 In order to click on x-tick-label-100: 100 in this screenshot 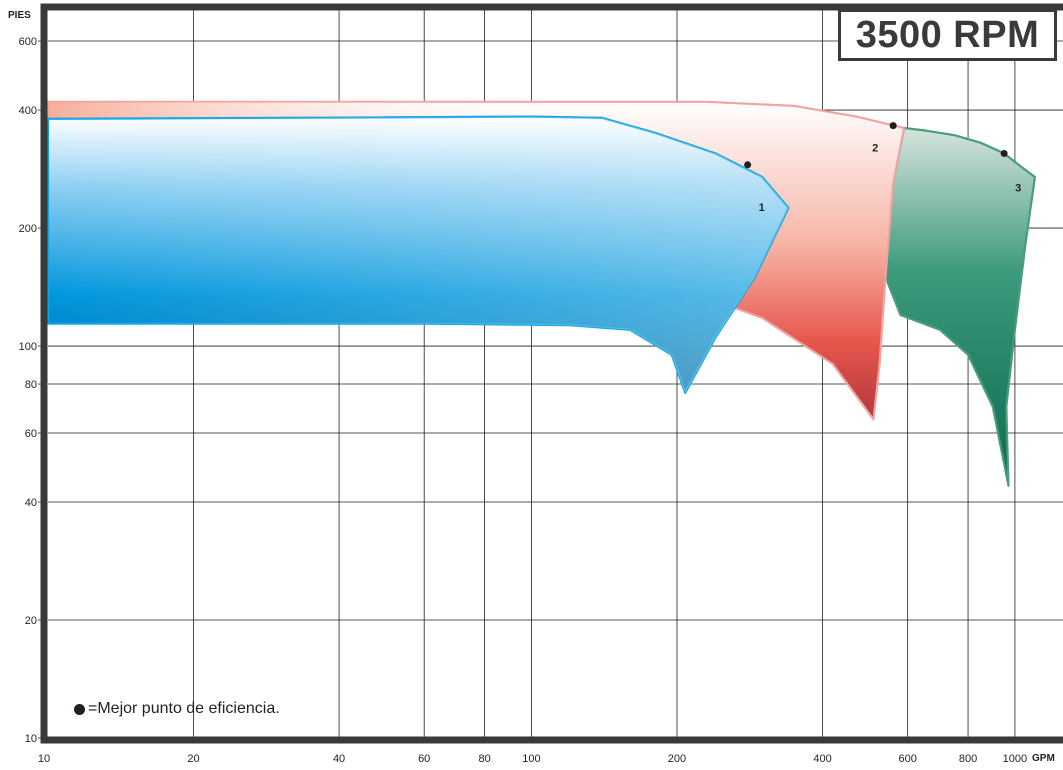, I will do `click(531, 759)`.